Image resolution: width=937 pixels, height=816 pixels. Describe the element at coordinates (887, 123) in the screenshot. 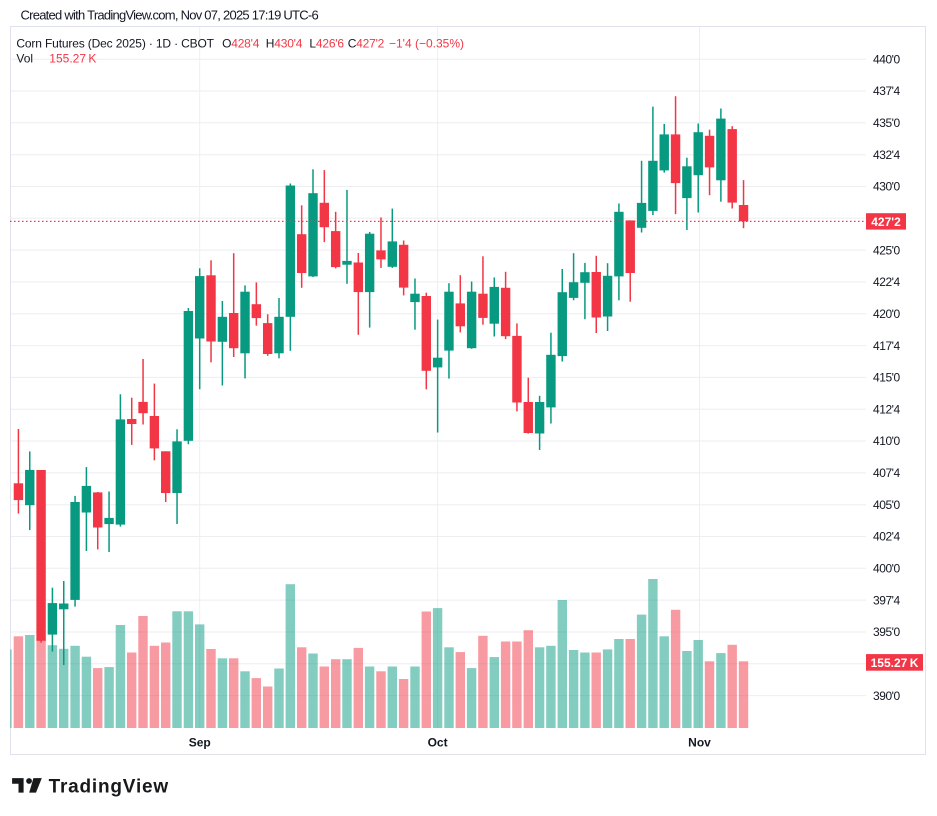

I see `svg-text: 435'0` at that location.